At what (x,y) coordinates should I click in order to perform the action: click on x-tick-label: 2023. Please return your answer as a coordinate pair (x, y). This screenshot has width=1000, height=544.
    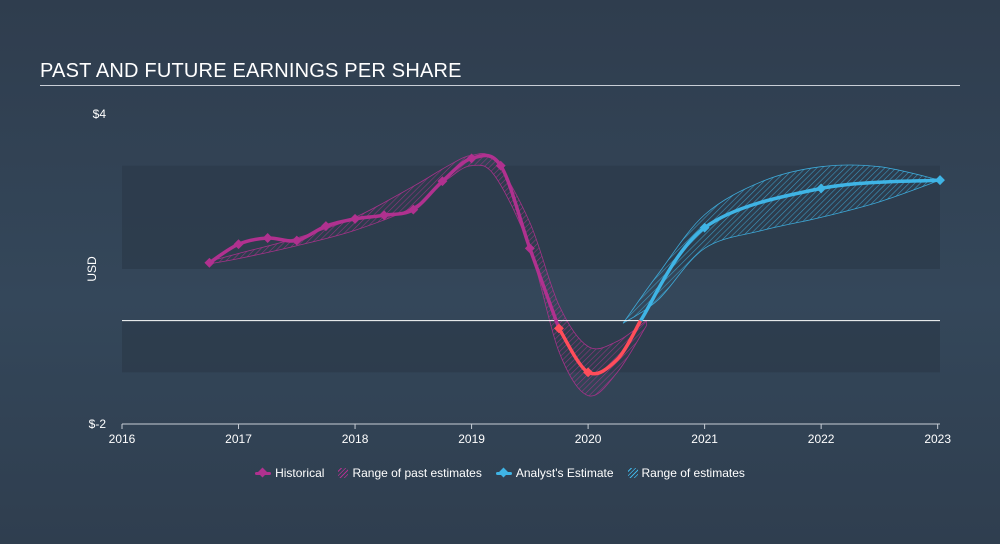
    Looking at the image, I should click on (937, 439).